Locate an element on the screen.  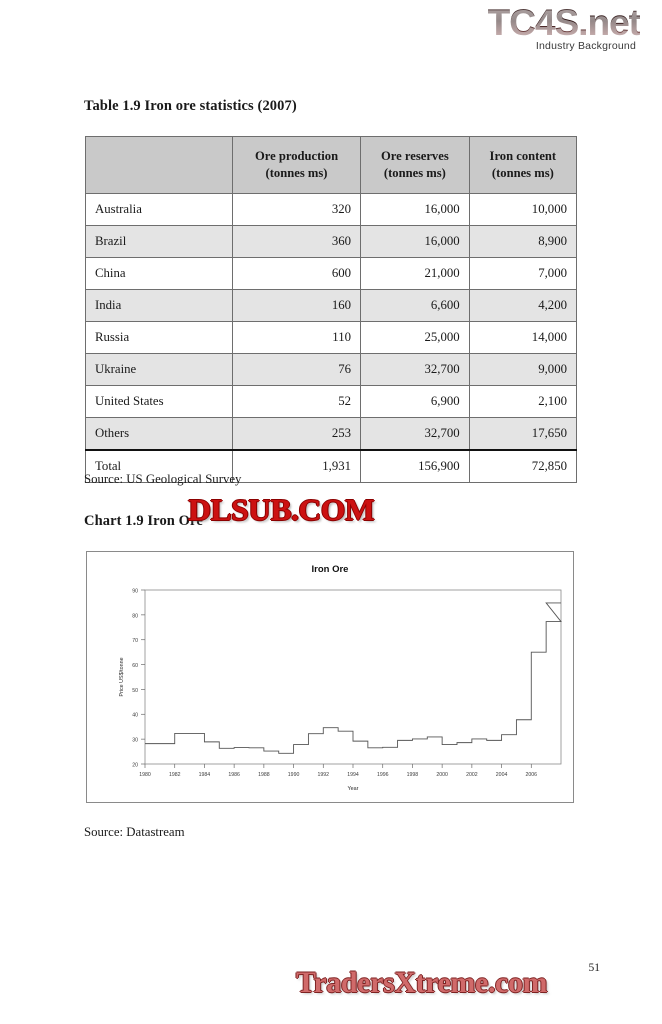
svg-text: Price US$/tonne is located at coordinates (122, 676).